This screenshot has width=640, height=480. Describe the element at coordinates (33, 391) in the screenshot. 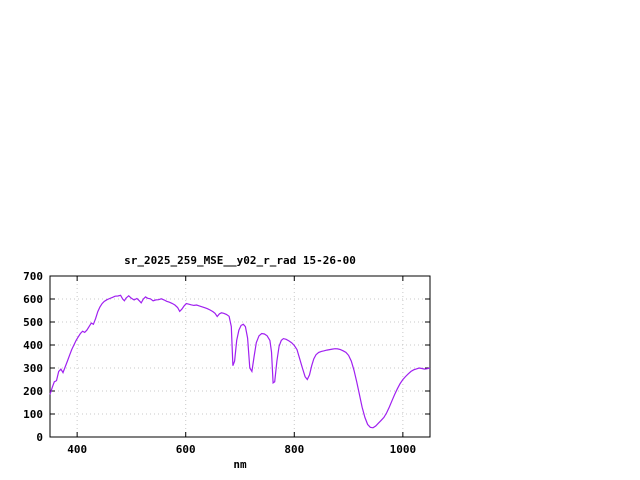

I see `y-tick-label: 200` at that location.